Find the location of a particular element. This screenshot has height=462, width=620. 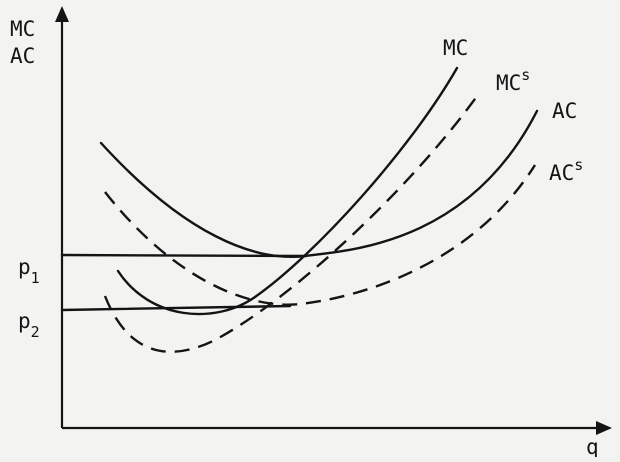

price-label-p2-letter: p is located at coordinates (24, 321).